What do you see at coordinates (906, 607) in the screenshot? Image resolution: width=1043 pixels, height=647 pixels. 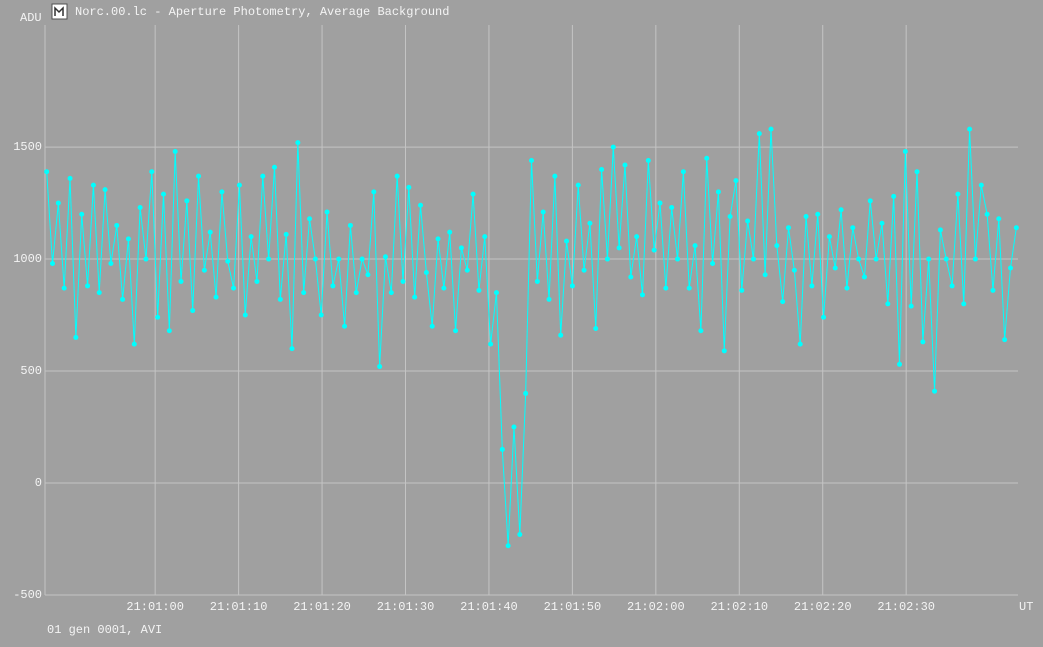 I see `x-tick-label: 21:02:30` at bounding box center [906, 607].